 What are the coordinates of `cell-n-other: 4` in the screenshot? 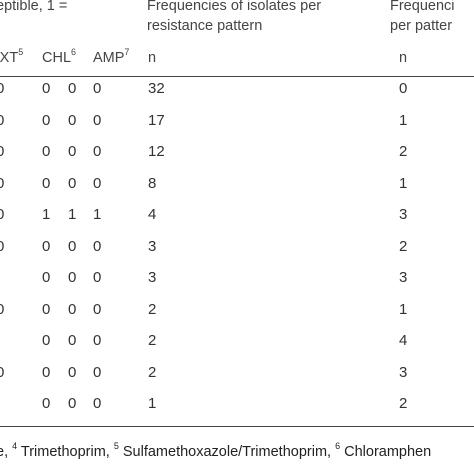 It's located at (403, 340).